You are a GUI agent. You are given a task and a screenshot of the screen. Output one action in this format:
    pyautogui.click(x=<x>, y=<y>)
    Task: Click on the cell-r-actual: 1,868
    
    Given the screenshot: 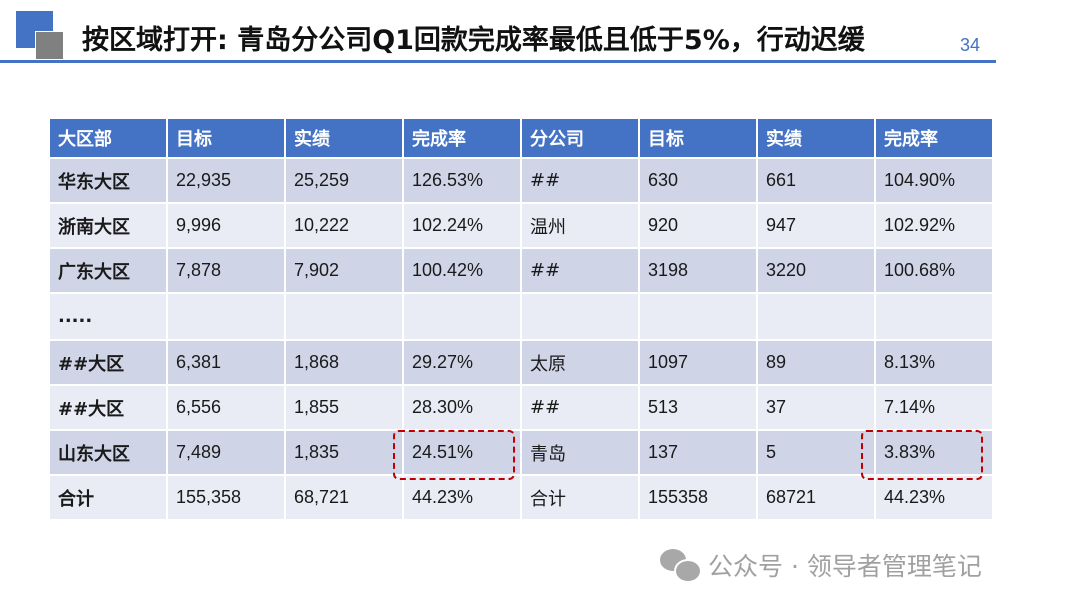 What is the action you would take?
    pyautogui.click(x=344, y=362)
    